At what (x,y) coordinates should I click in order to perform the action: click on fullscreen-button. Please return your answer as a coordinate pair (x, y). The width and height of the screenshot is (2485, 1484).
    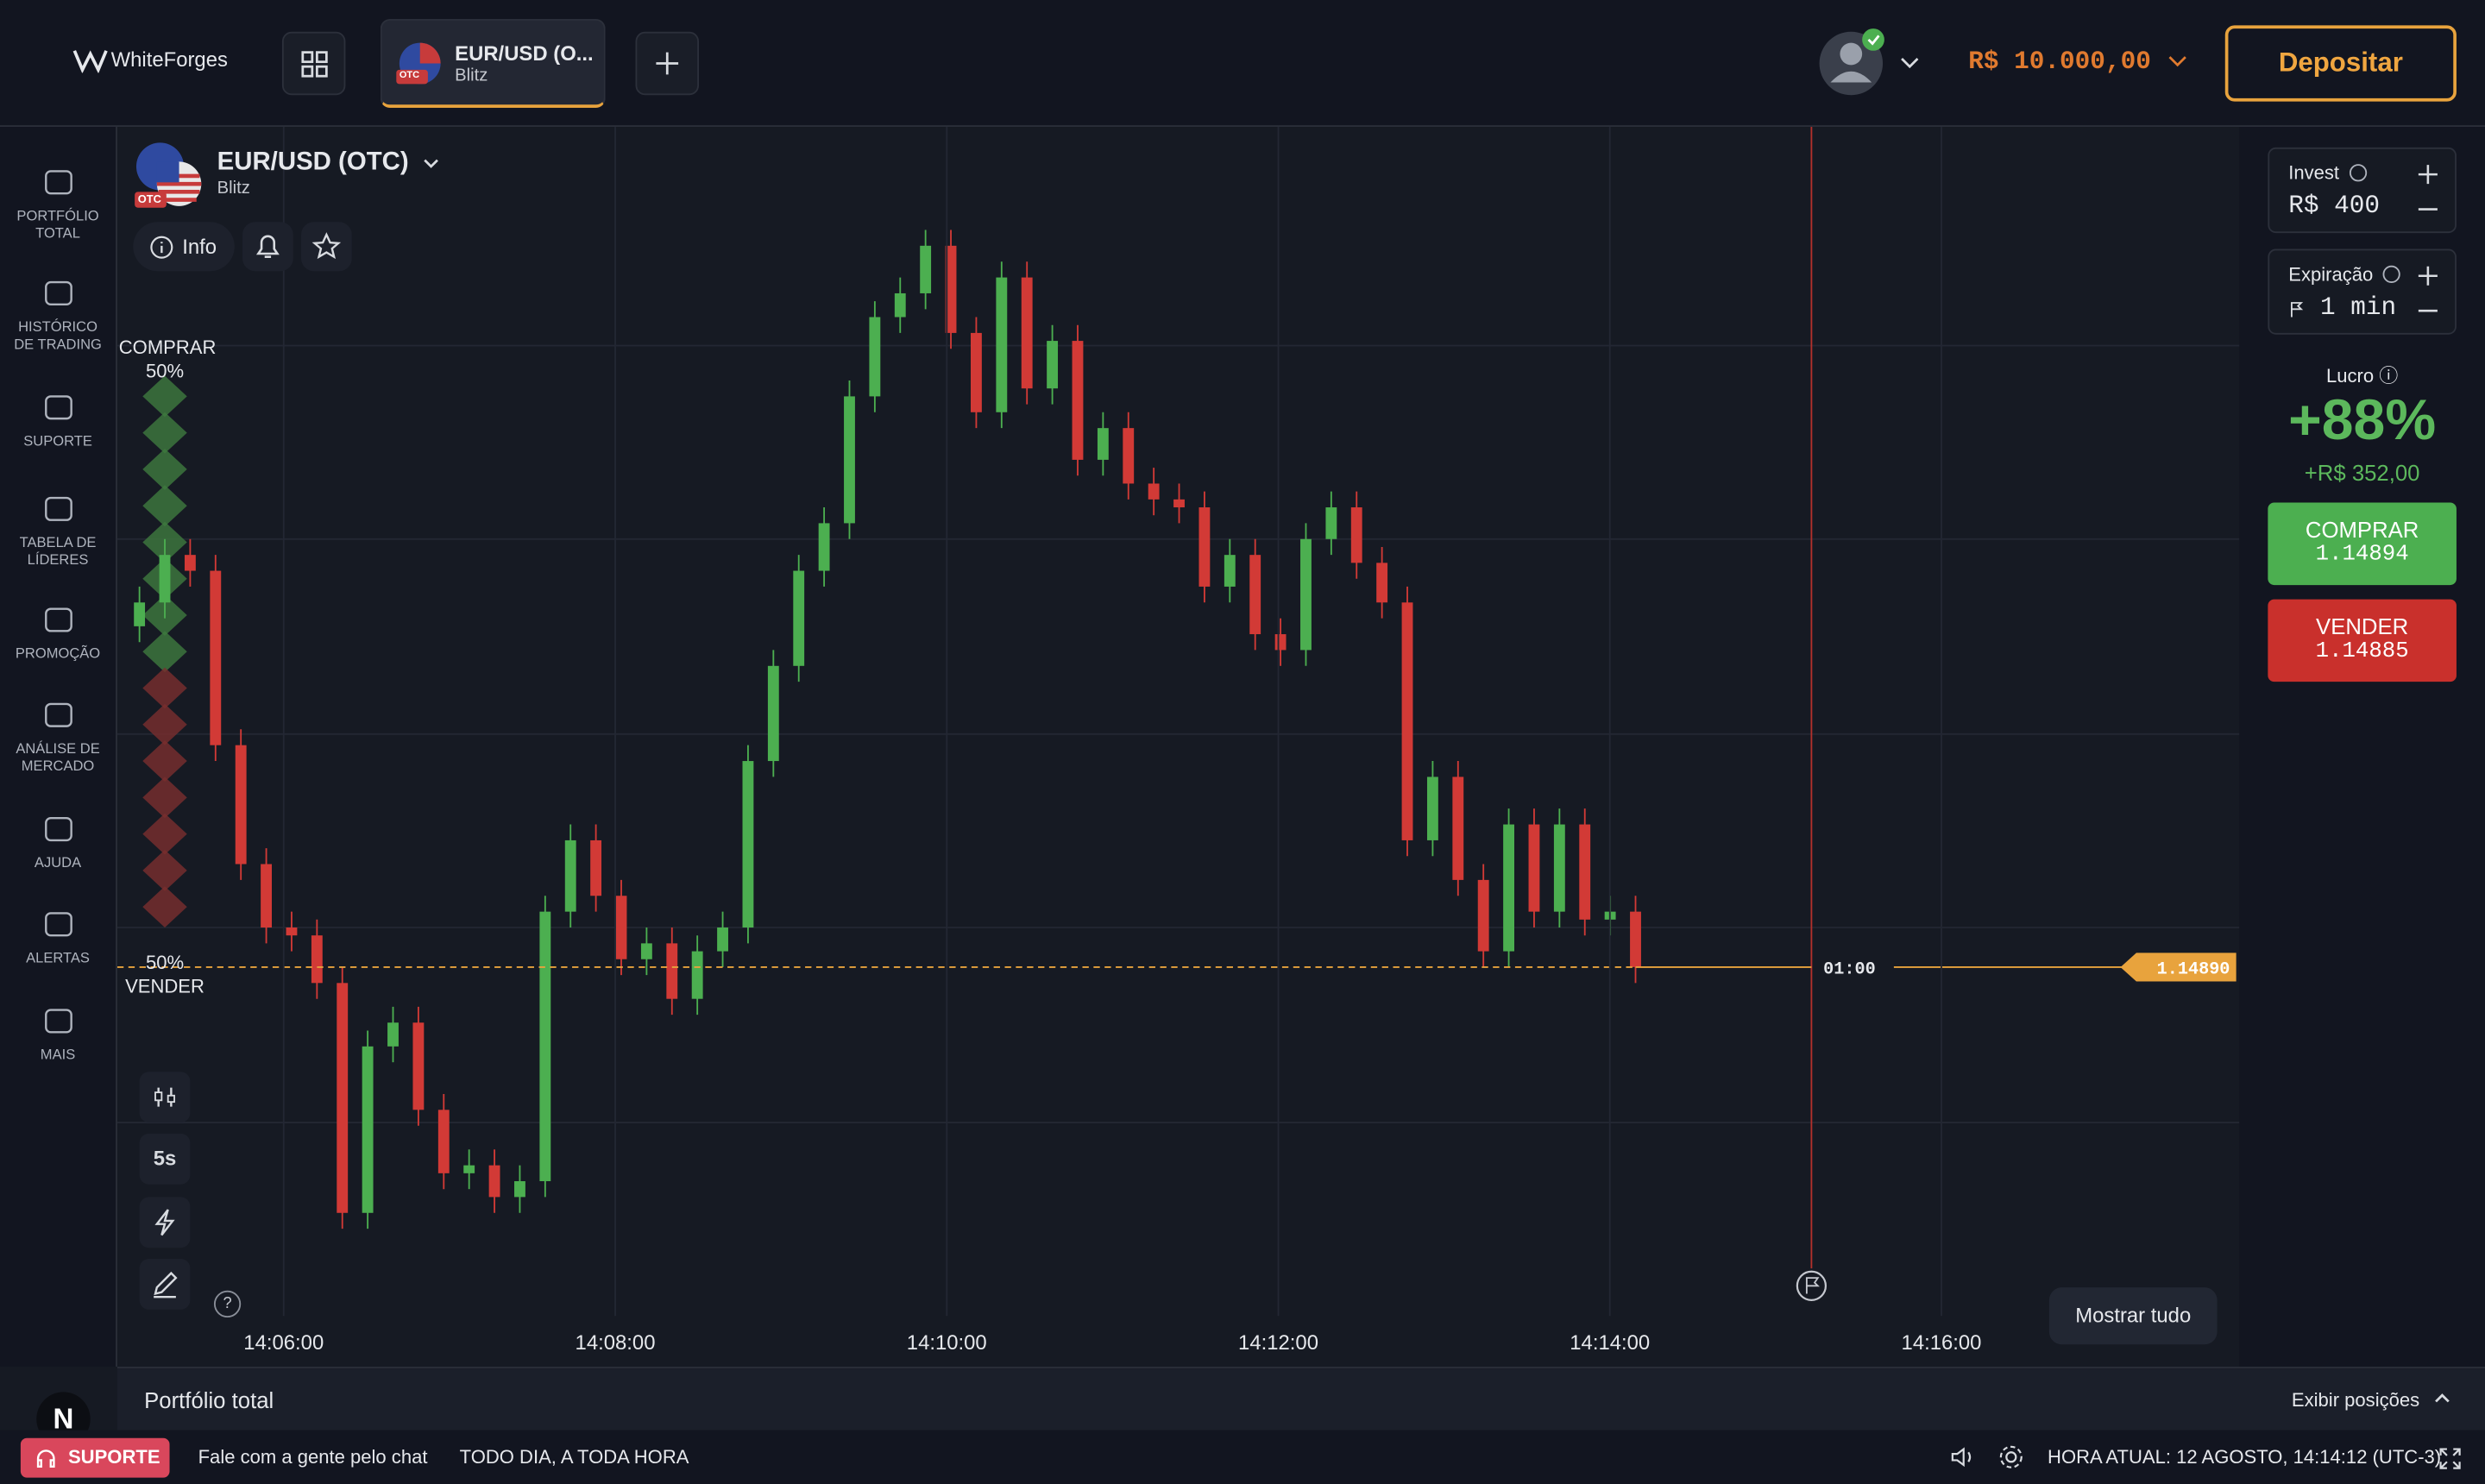
    Looking at the image, I should click on (2450, 1458).